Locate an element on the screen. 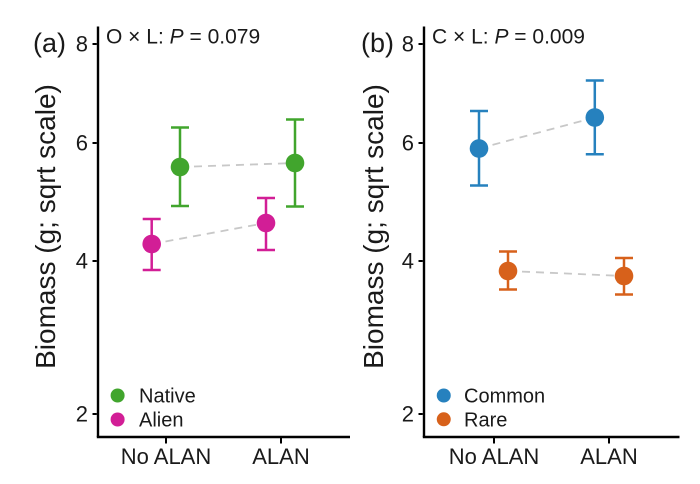  svg-text: C × L: P = 0.009 is located at coordinates (508, 37).